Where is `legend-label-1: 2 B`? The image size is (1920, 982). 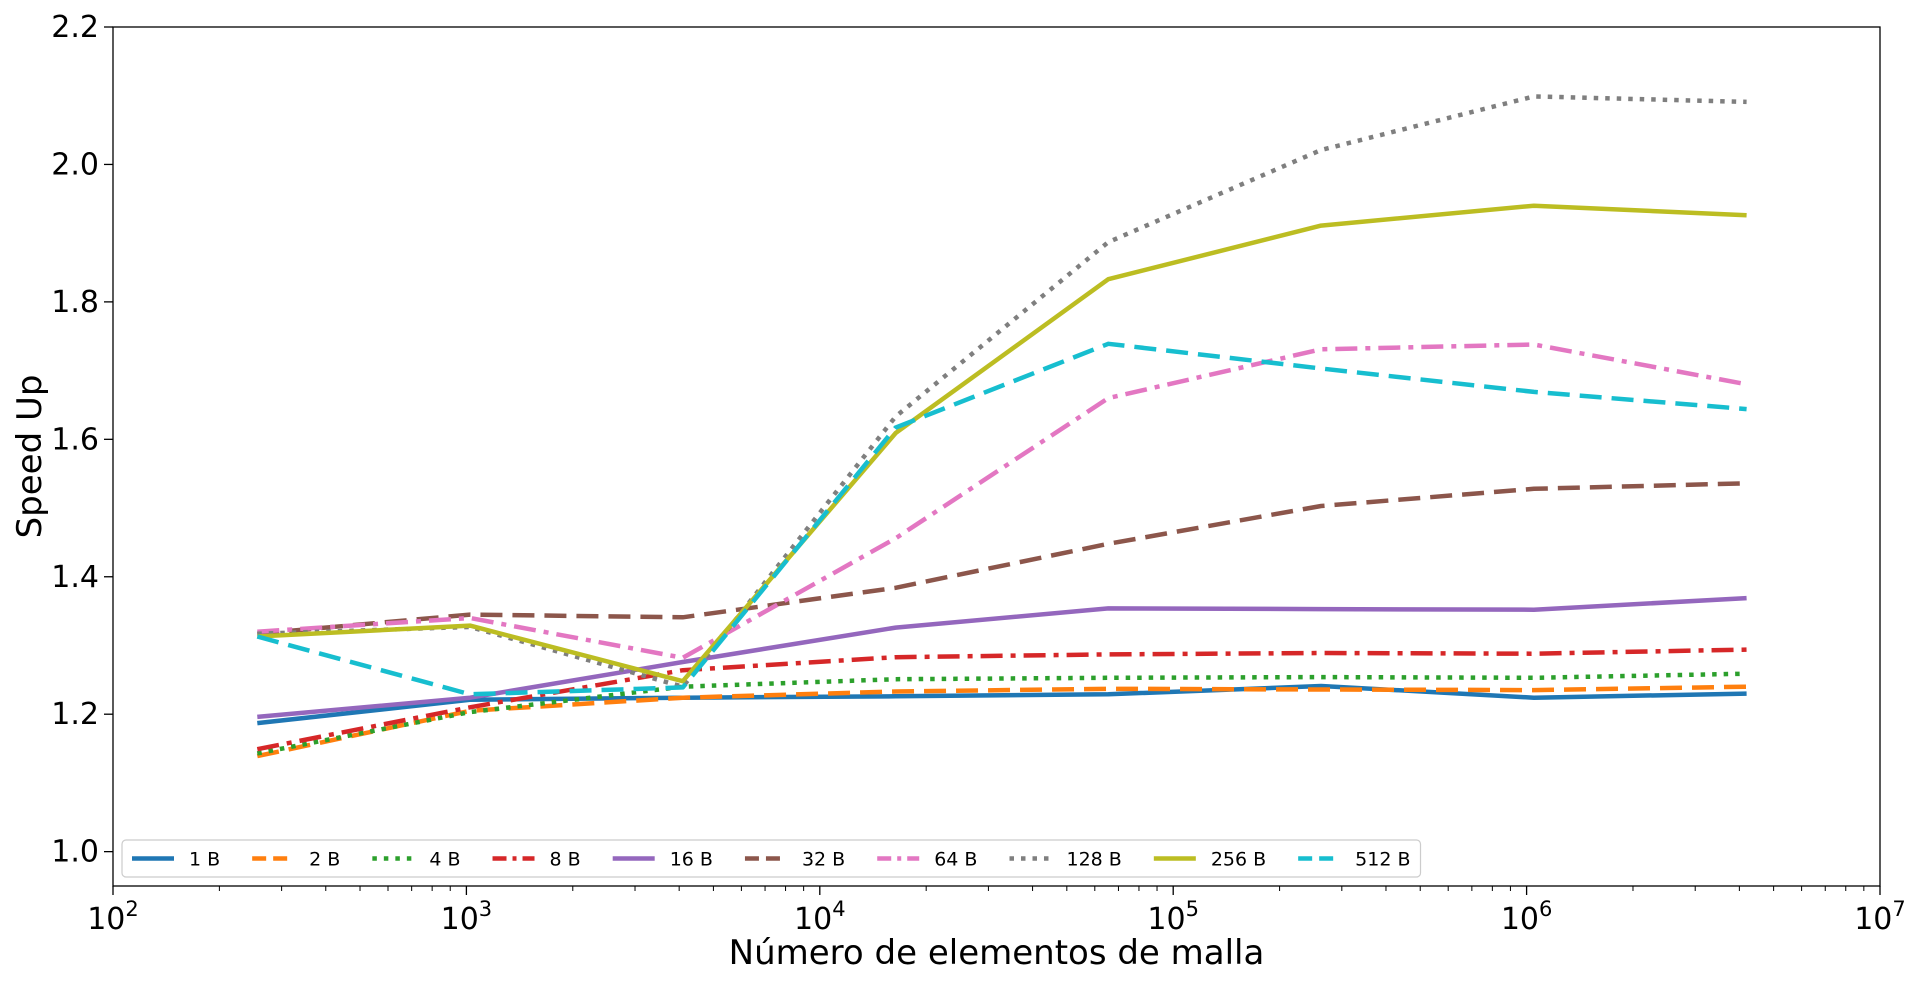
legend-label-1: 2 B is located at coordinates (324, 860).